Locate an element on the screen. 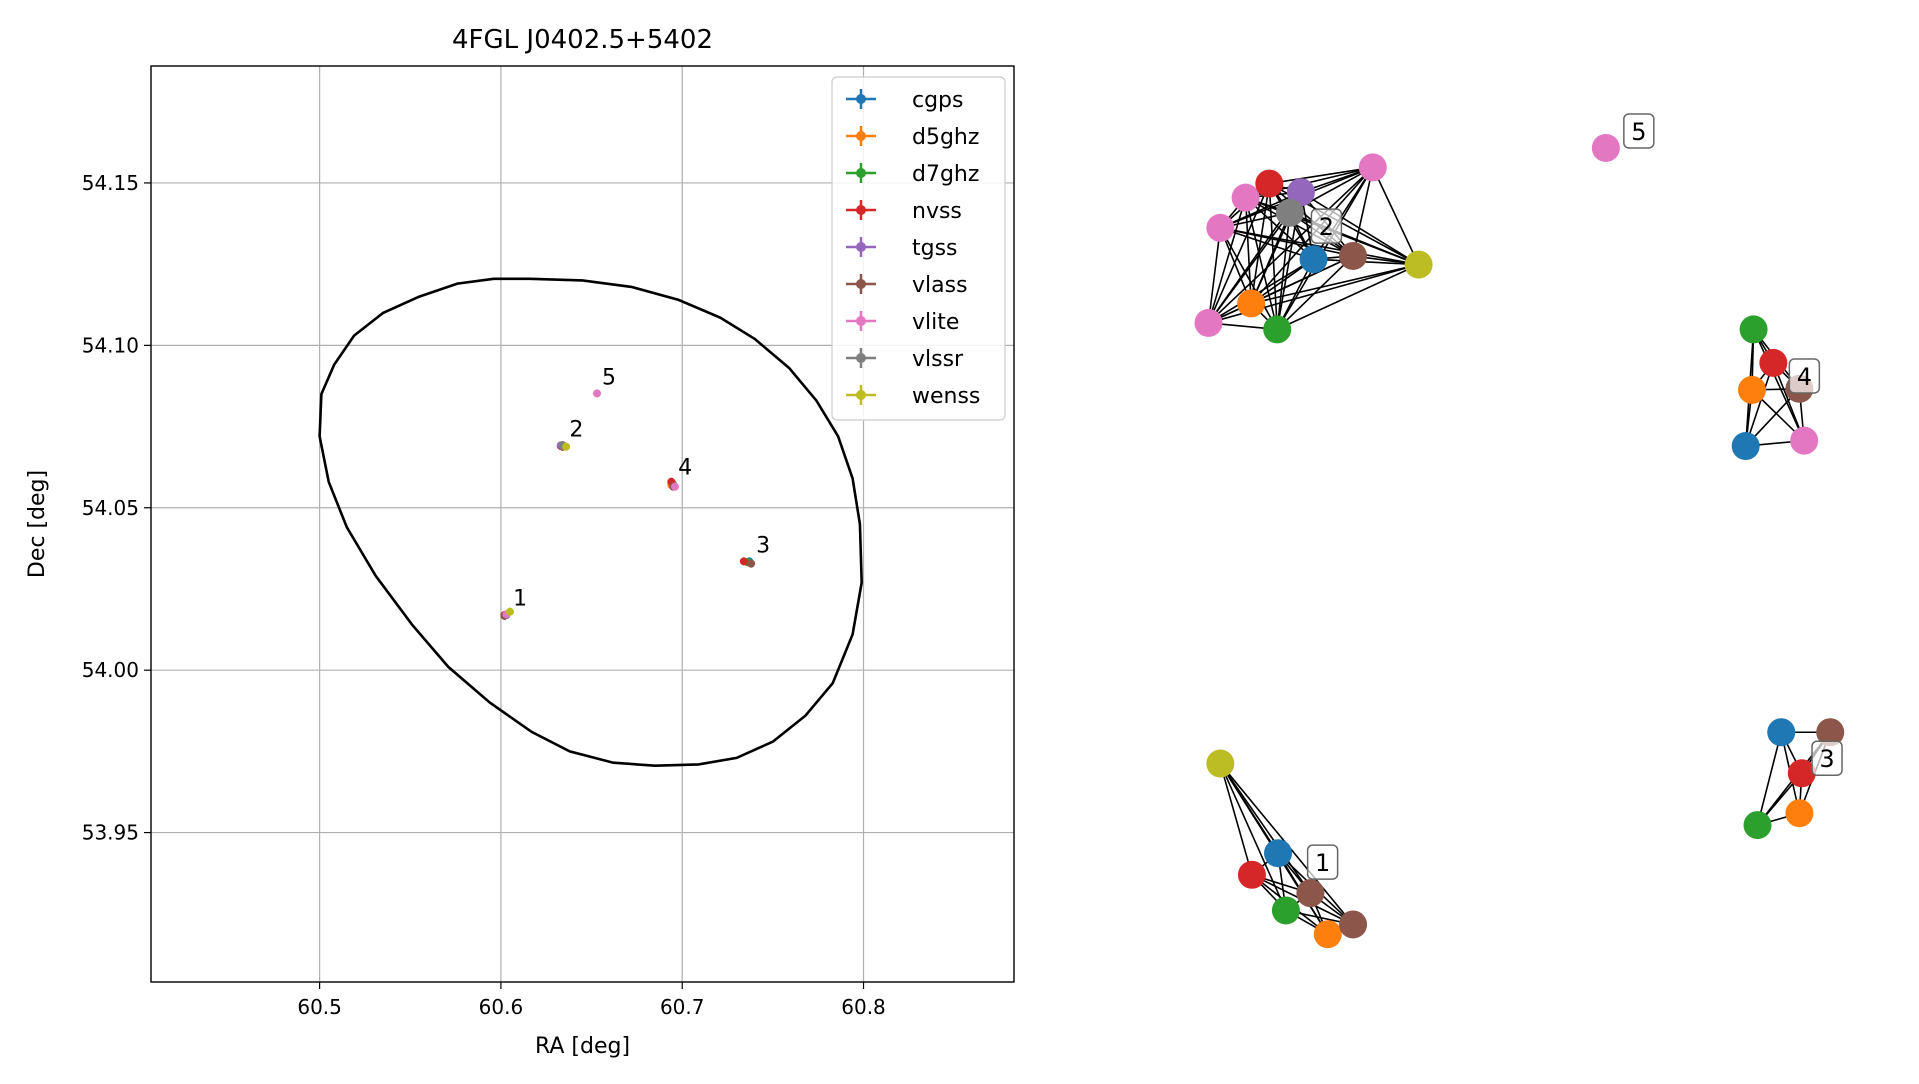 This screenshot has height=1084, width=1919. legend-label: vlite is located at coordinates (935, 322).